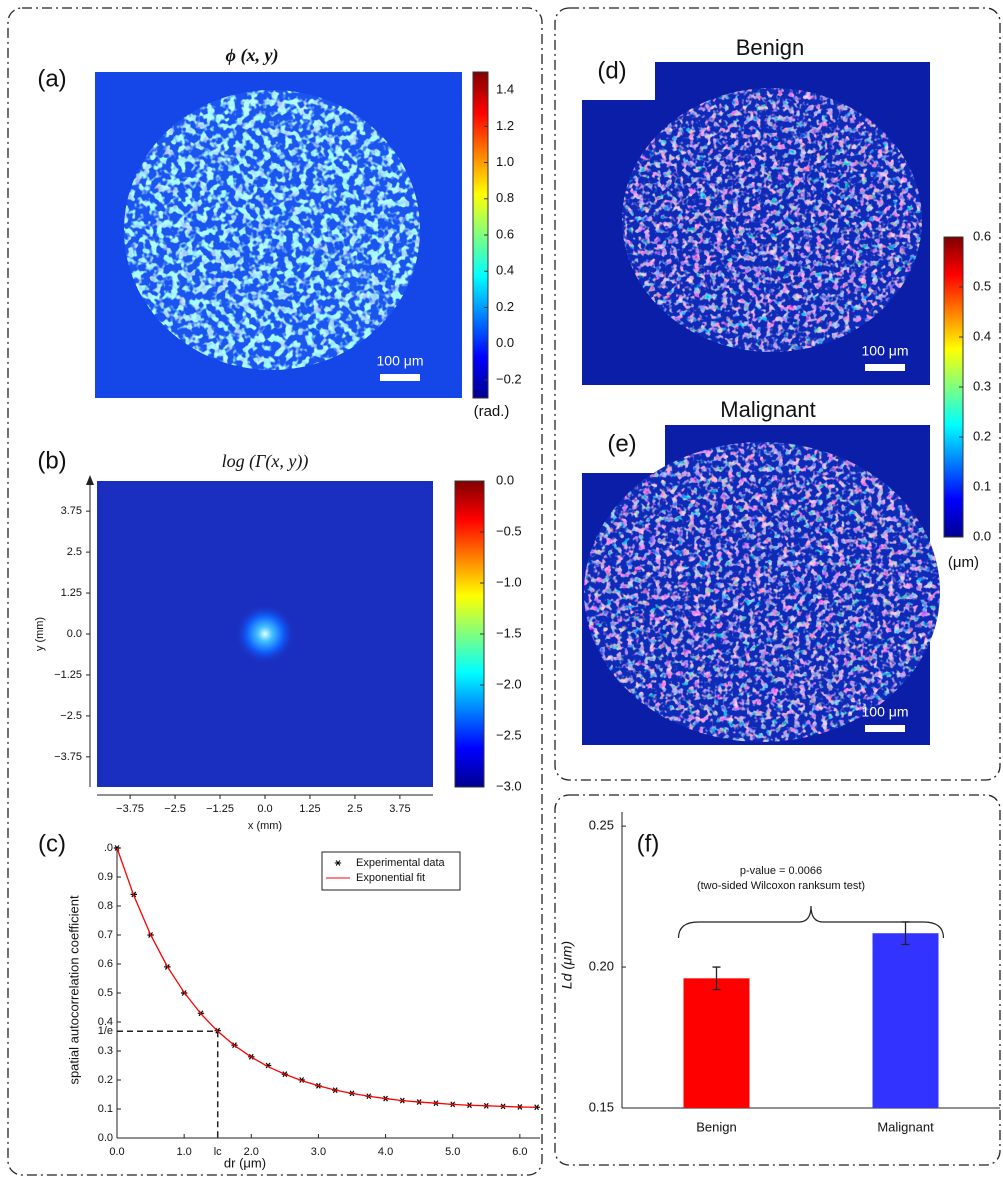  What do you see at coordinates (509, 683) in the screenshot?
I see `colorbar-tick-label: −2.0` at bounding box center [509, 683].